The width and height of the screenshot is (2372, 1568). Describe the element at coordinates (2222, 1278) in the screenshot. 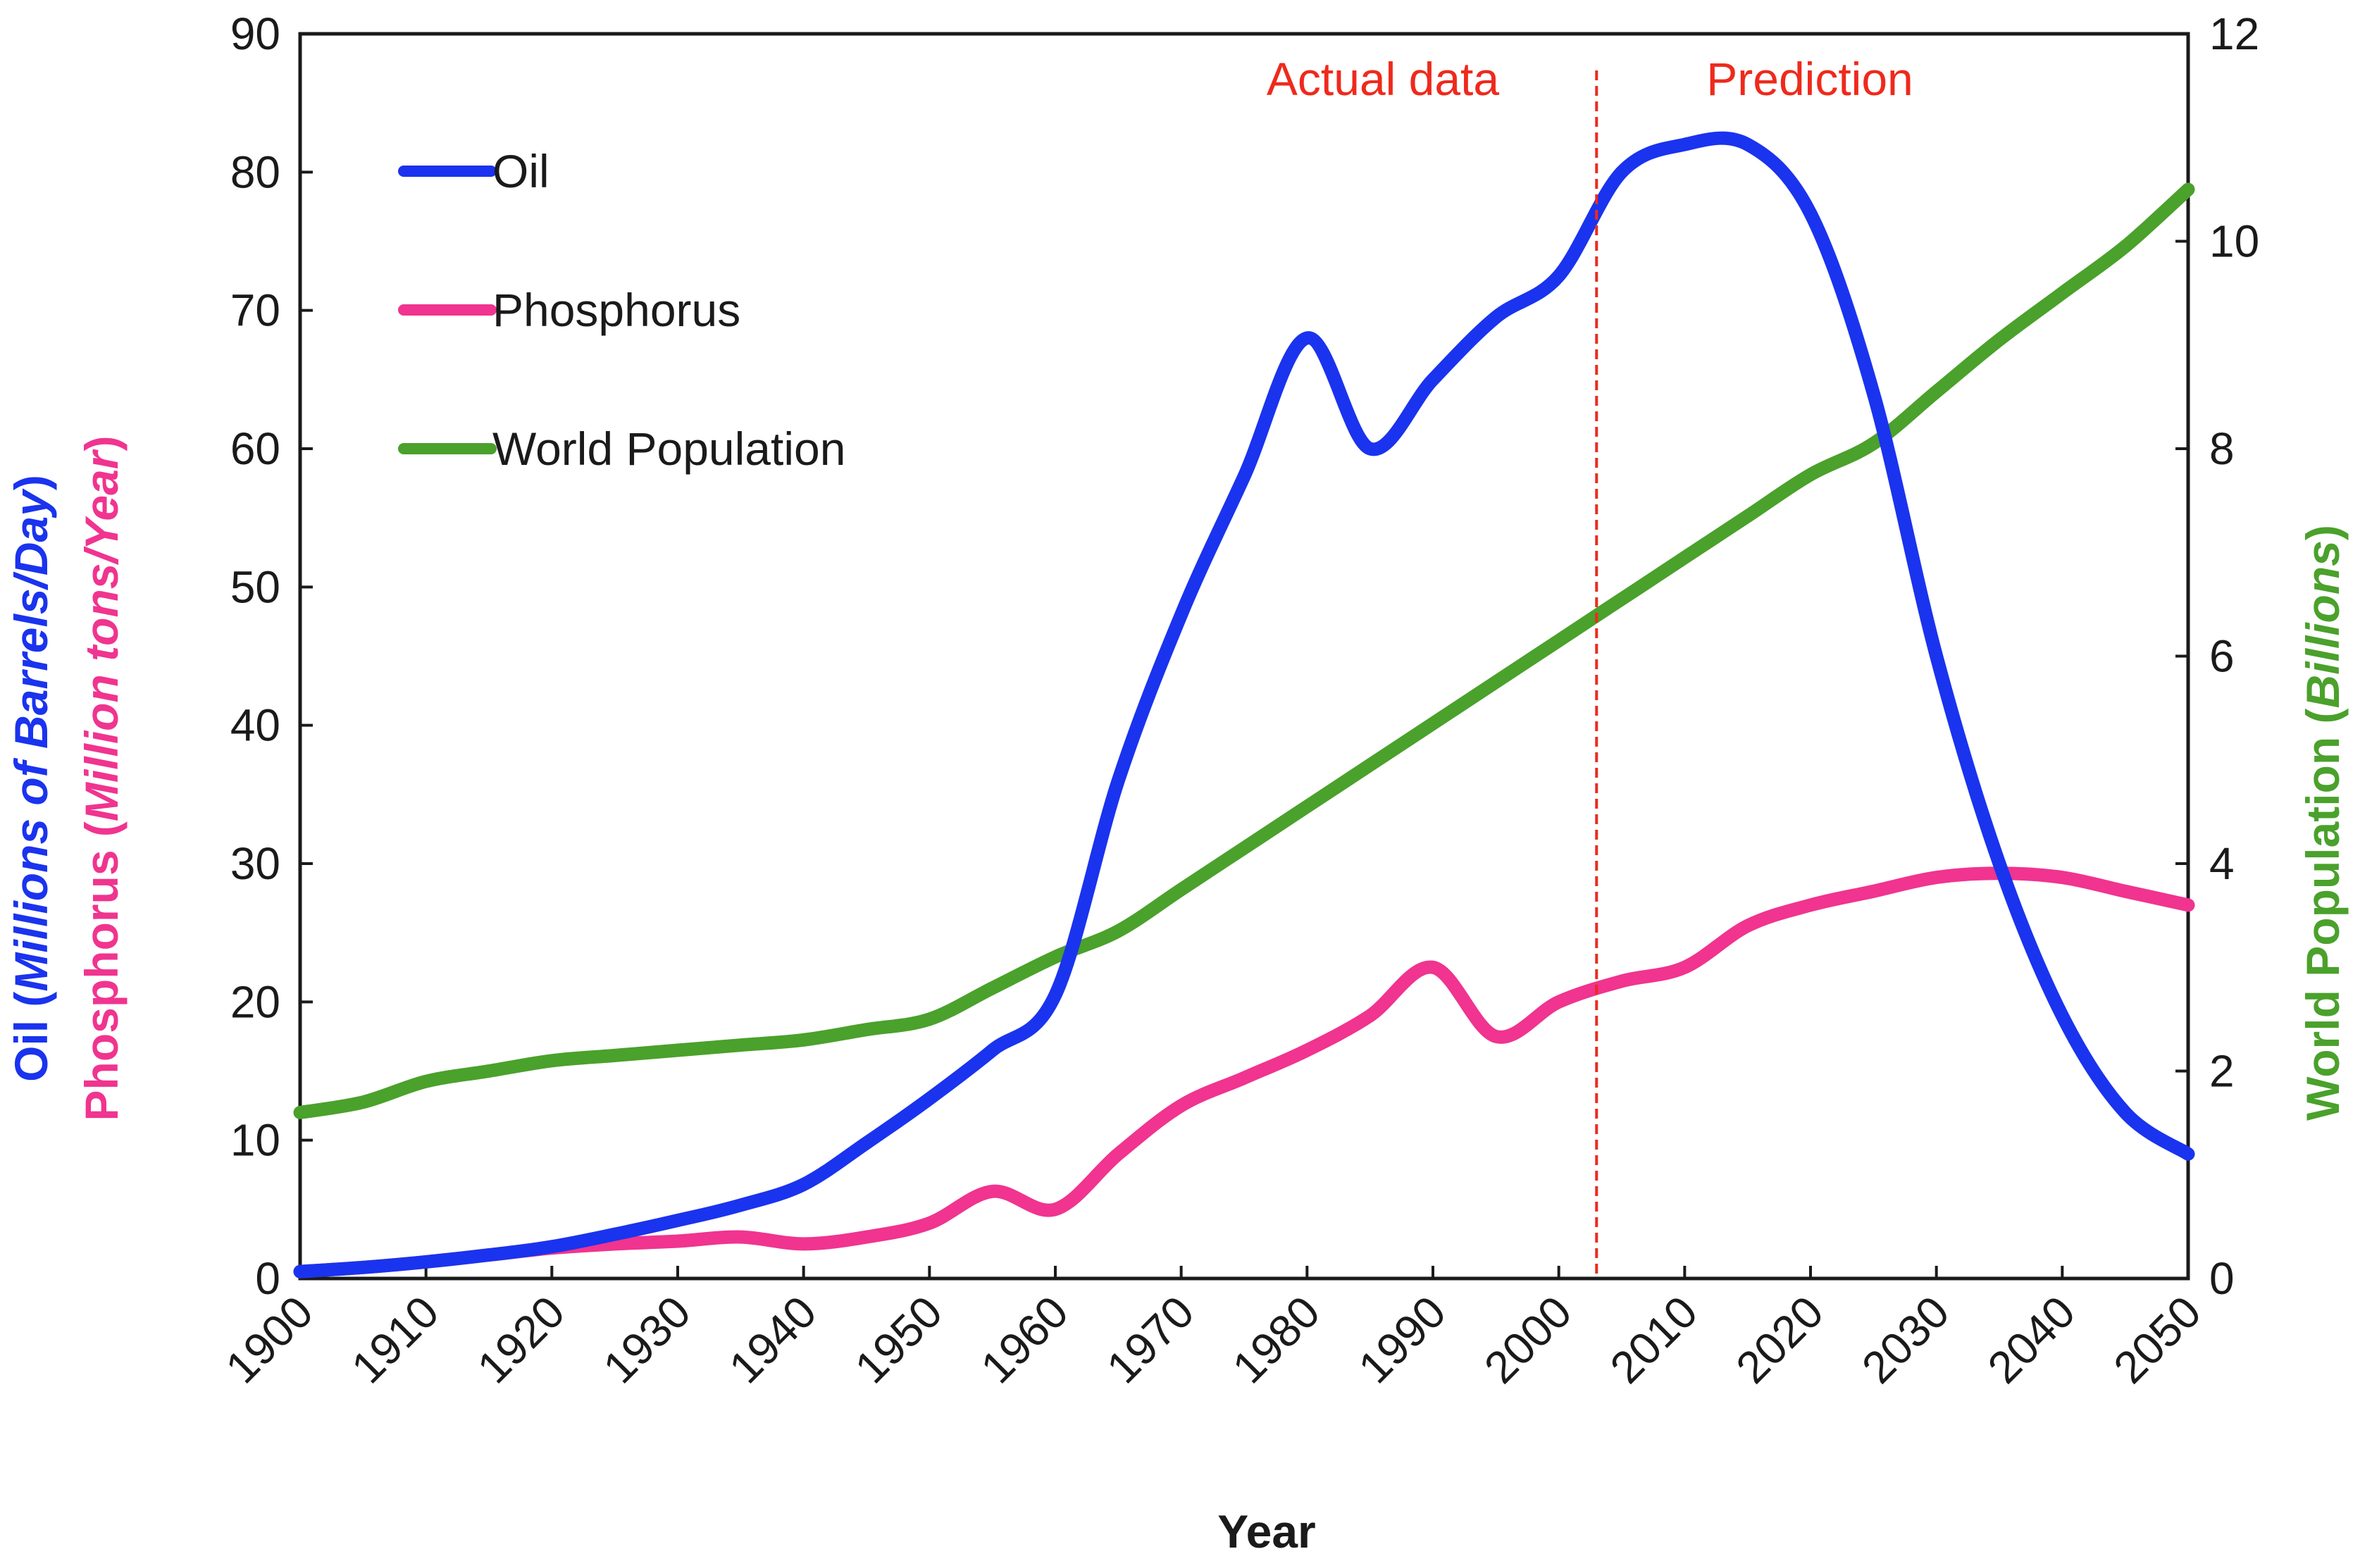

I see `y-right-tick-label: 0` at that location.